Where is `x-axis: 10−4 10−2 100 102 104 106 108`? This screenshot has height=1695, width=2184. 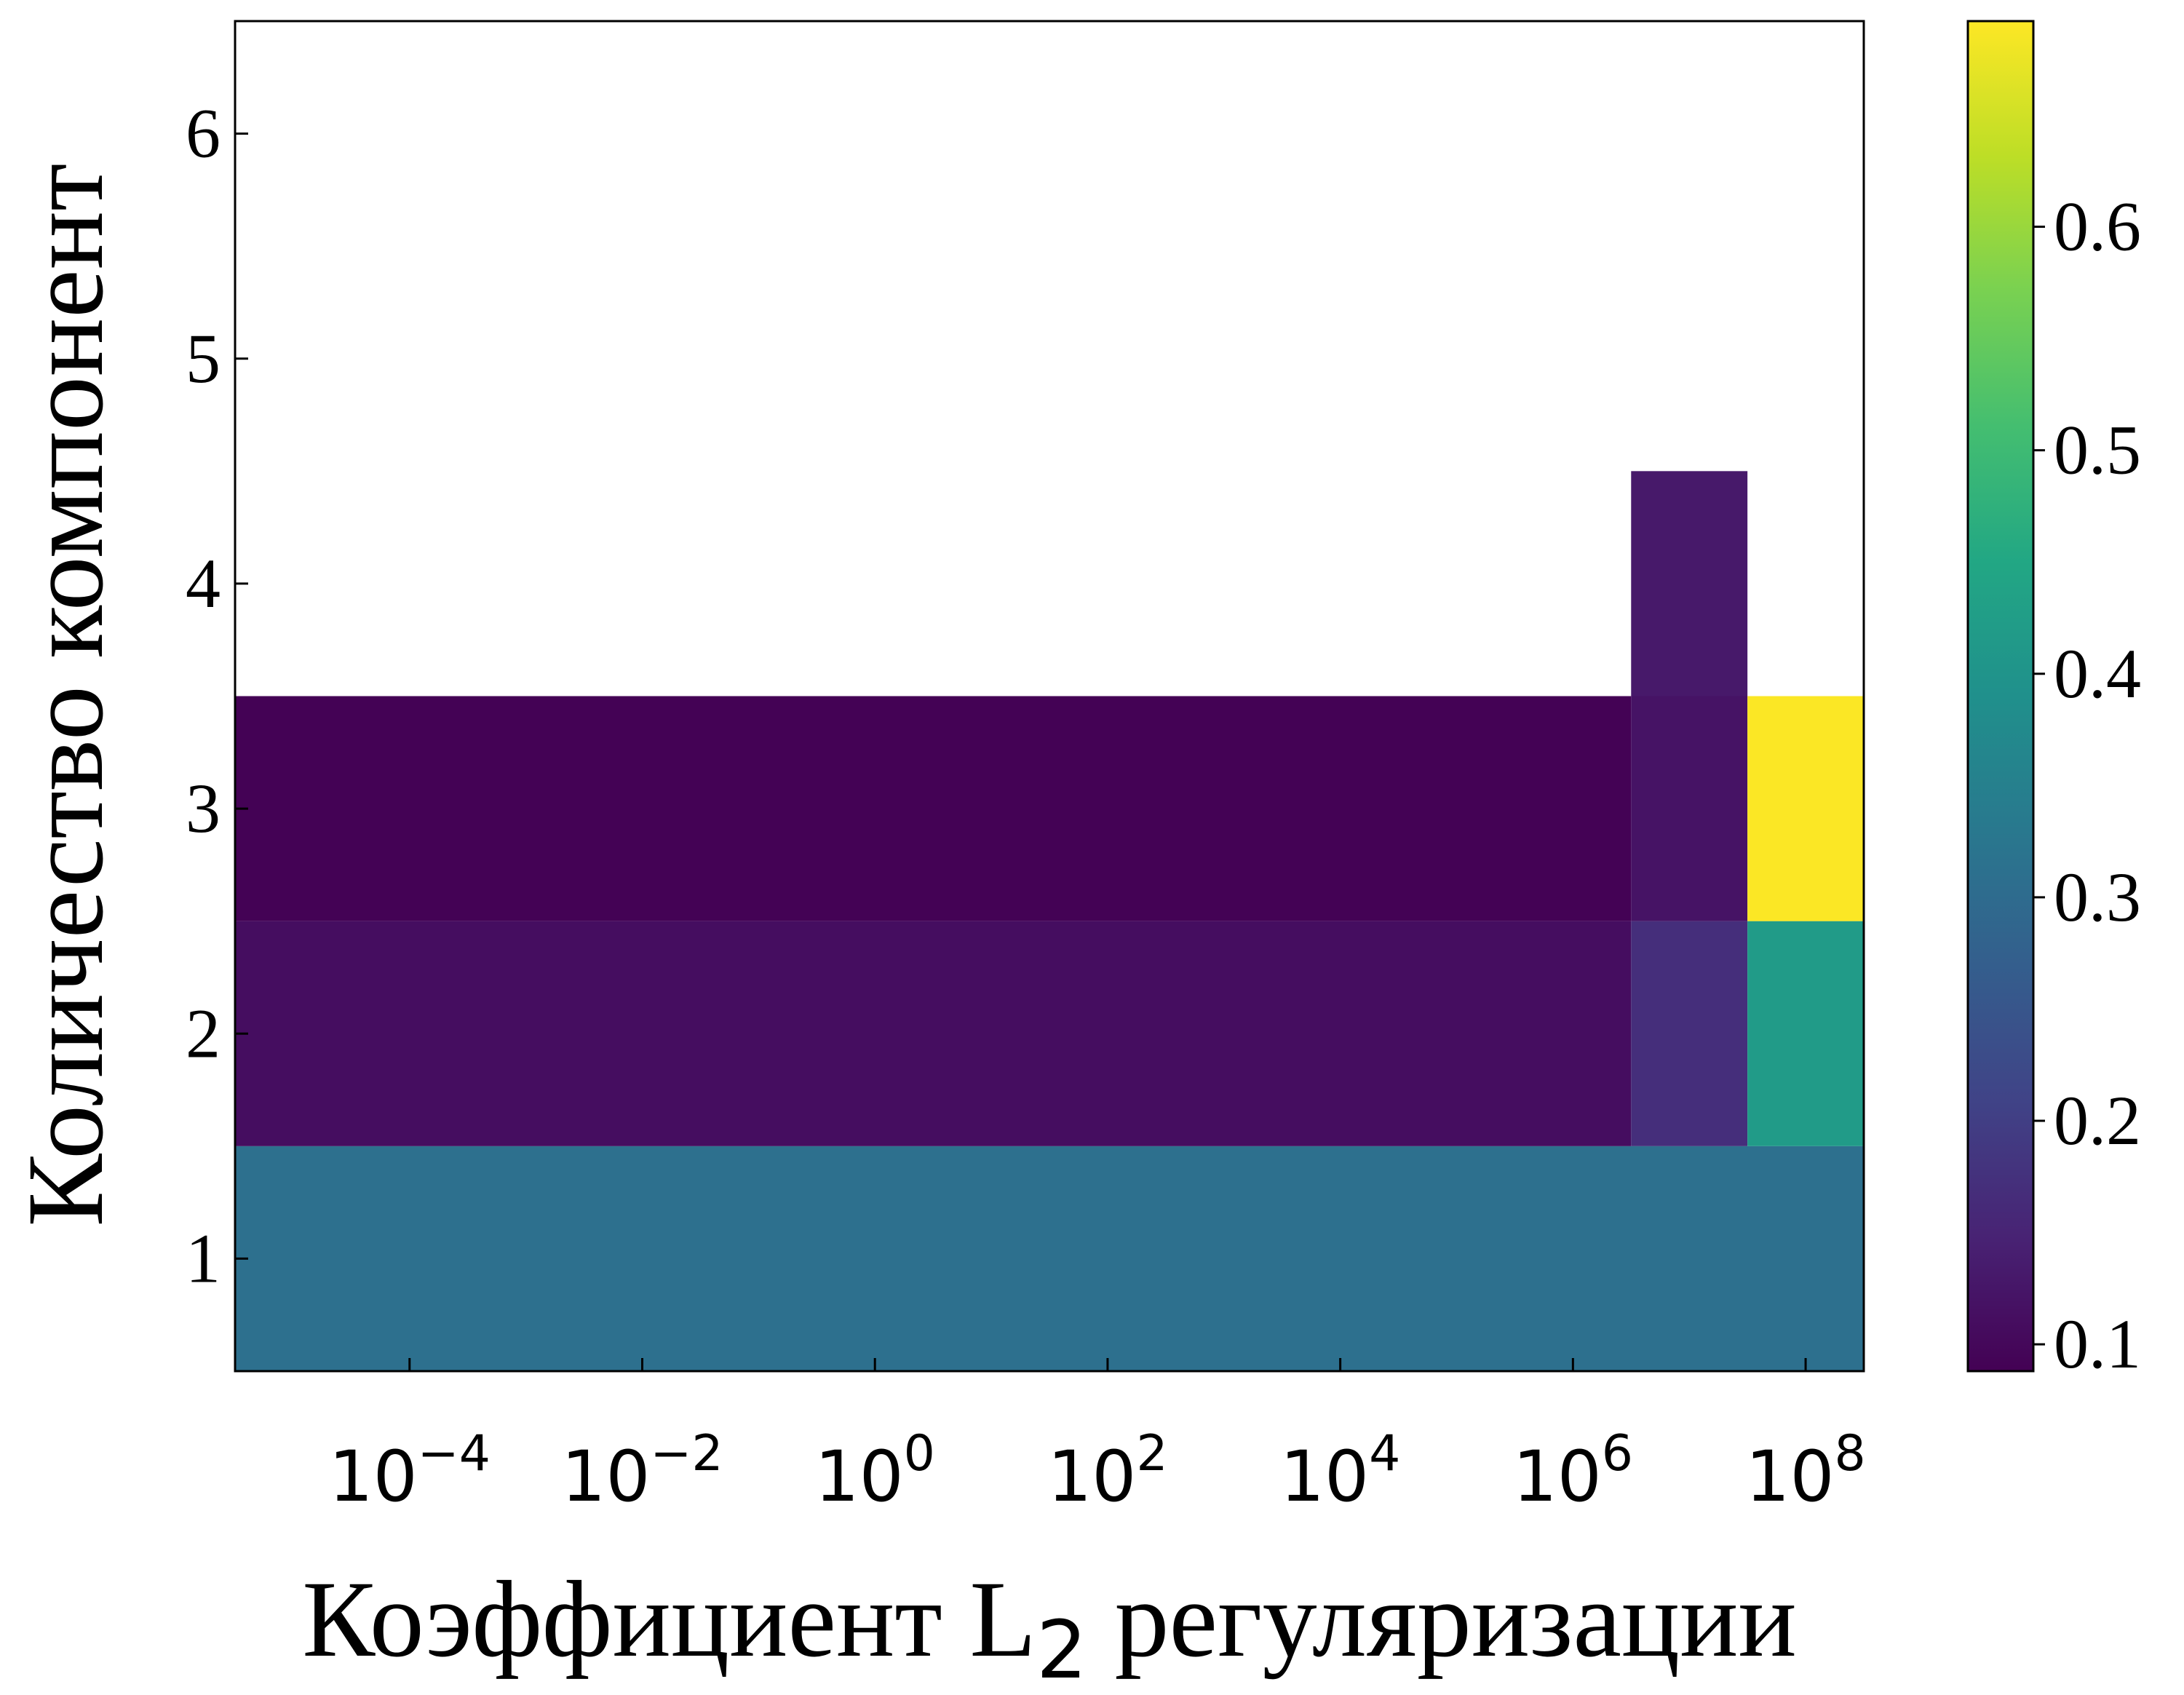 x-axis: 10−4 10−2 100 102 104 106 108 is located at coordinates (1098, 1437).